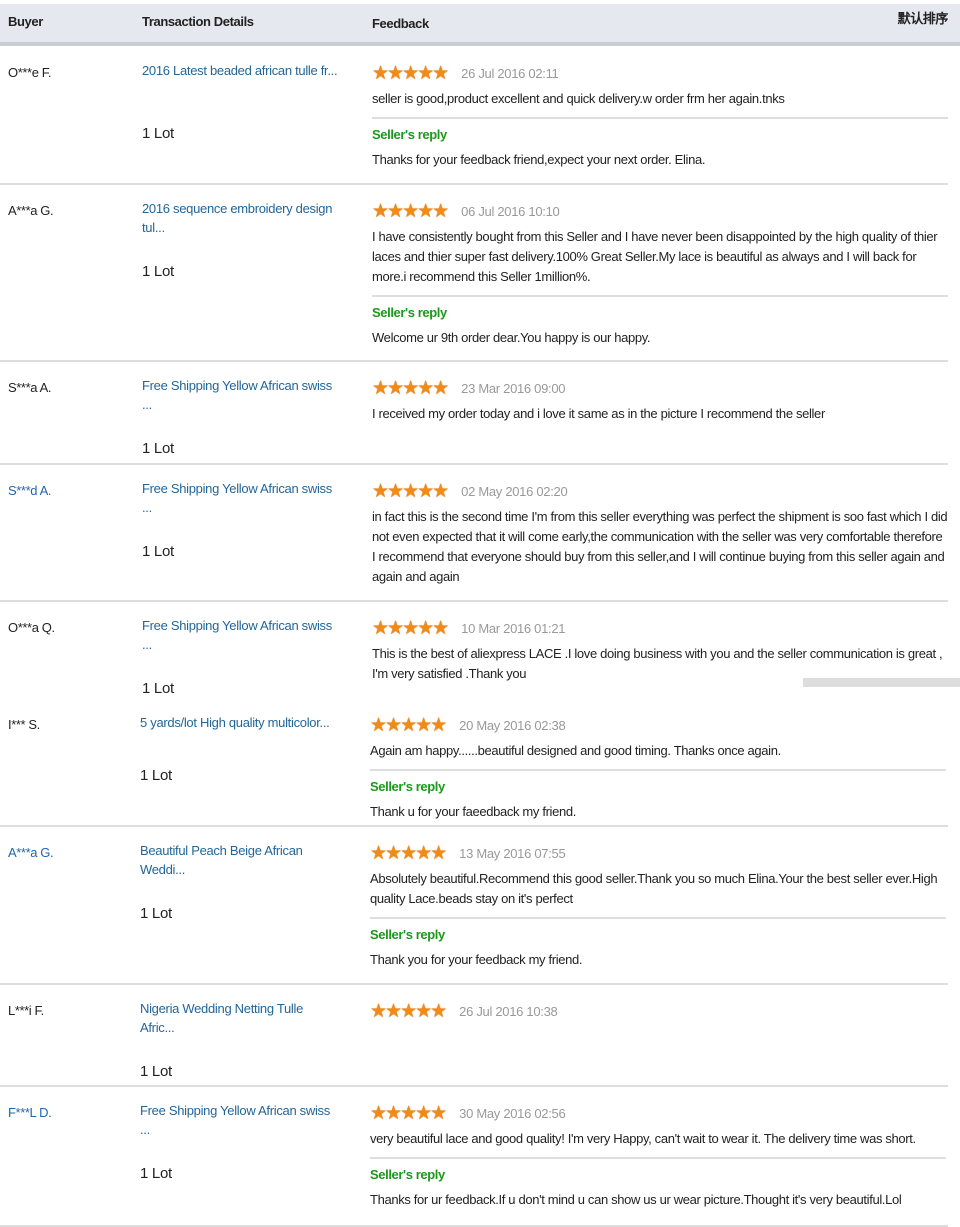 This screenshot has width=960, height=1227. I want to click on rating-line: ★★★★★ 26 Jul 2016 10:38, so click(658, 1011).